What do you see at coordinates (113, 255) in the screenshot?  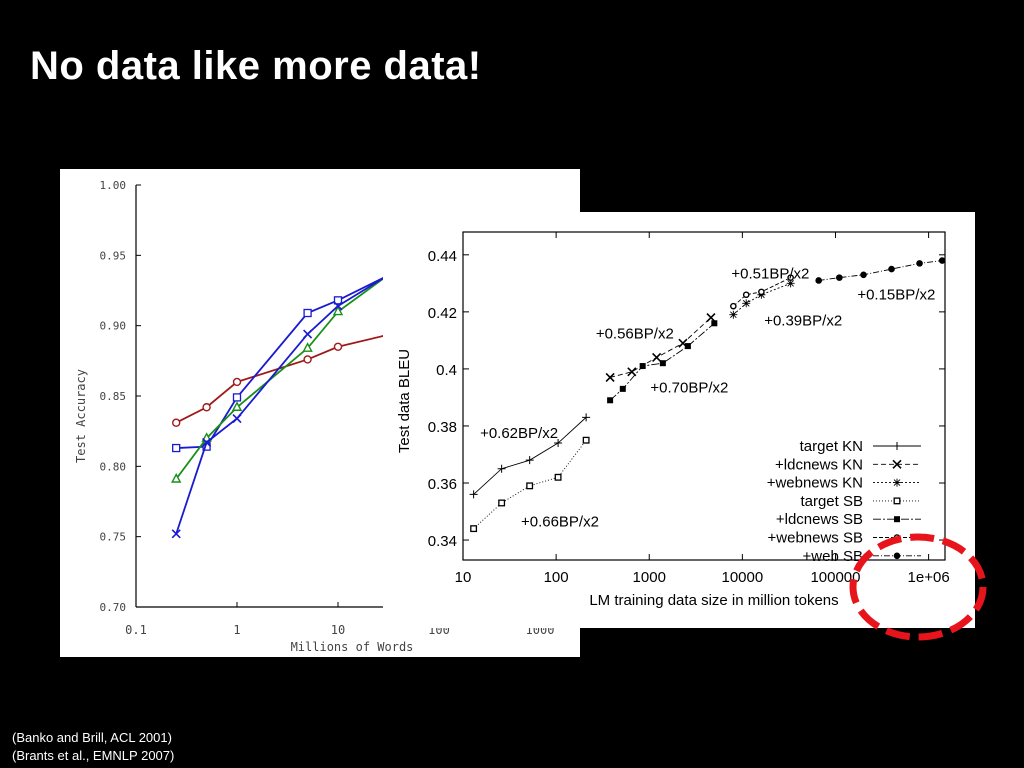 I see `y-tick-label: 0.95` at bounding box center [113, 255].